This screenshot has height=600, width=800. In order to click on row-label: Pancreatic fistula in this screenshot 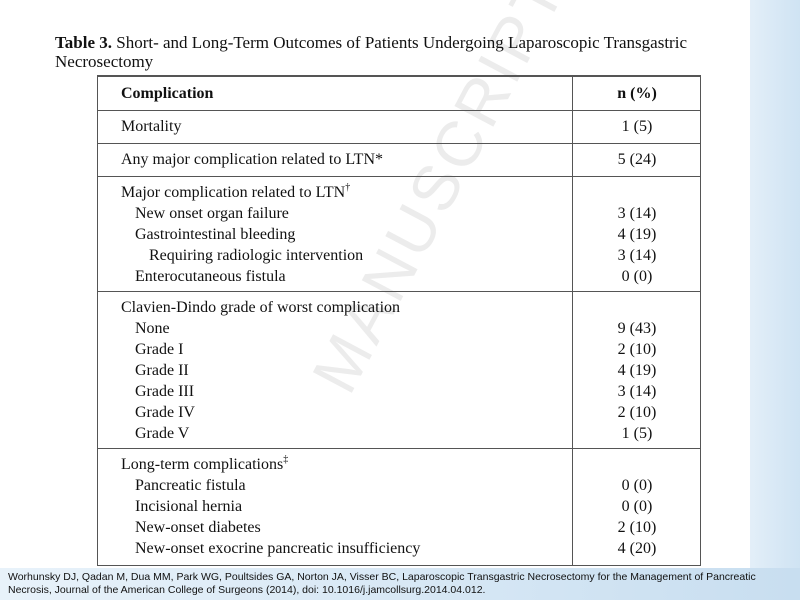, I will do `click(190, 485)`.